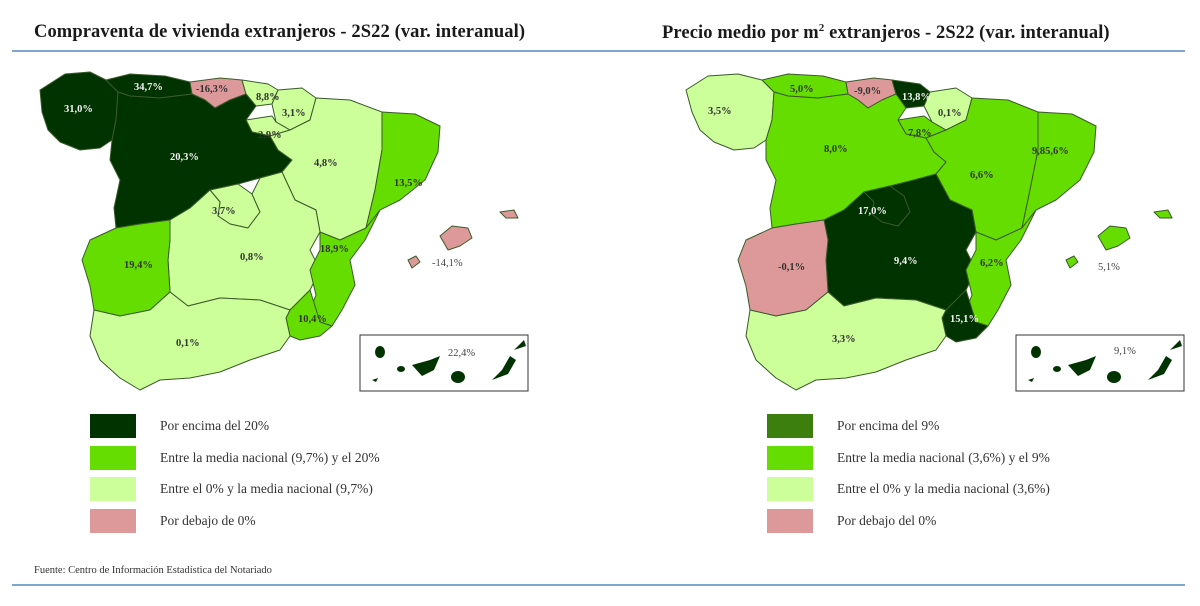 The height and width of the screenshot is (606, 1200). Describe the element at coordinates (294, 113) in the screenshot. I see `label-navarra: 3,1%` at that location.